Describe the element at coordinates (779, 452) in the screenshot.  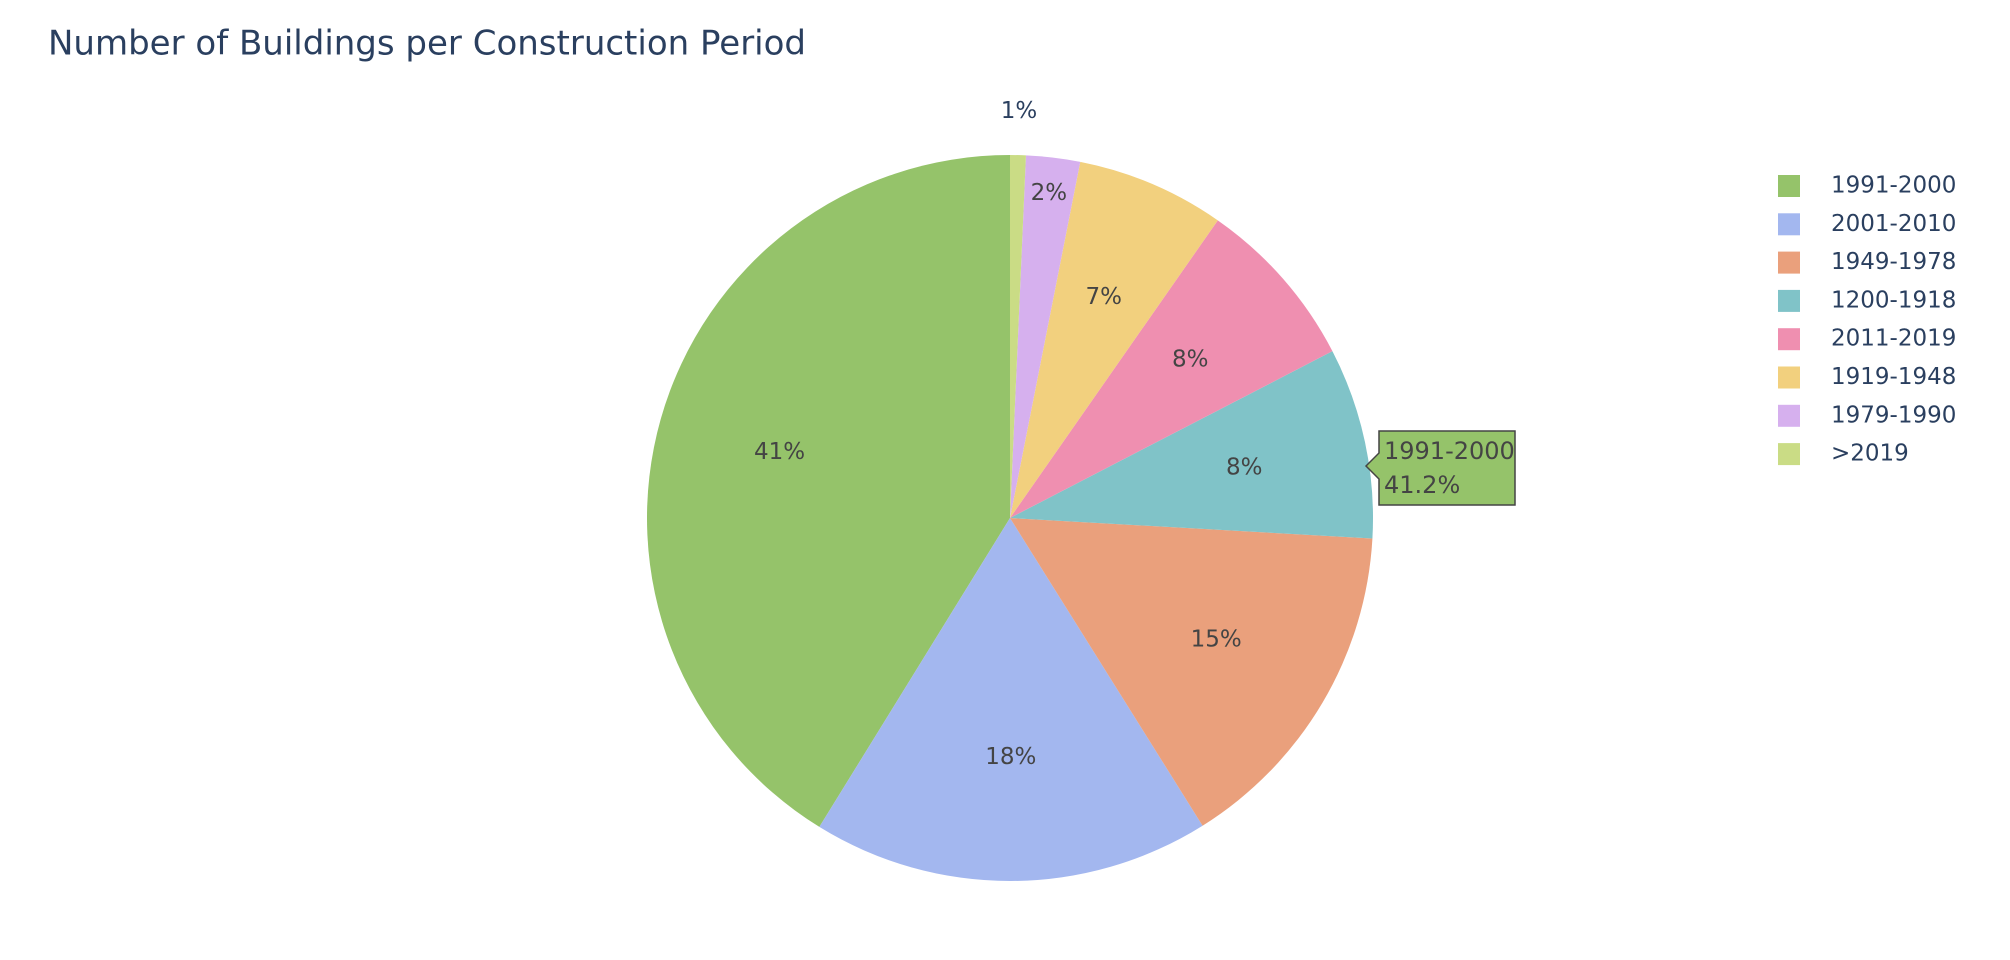
I see `slice-label: 41%` at that location.